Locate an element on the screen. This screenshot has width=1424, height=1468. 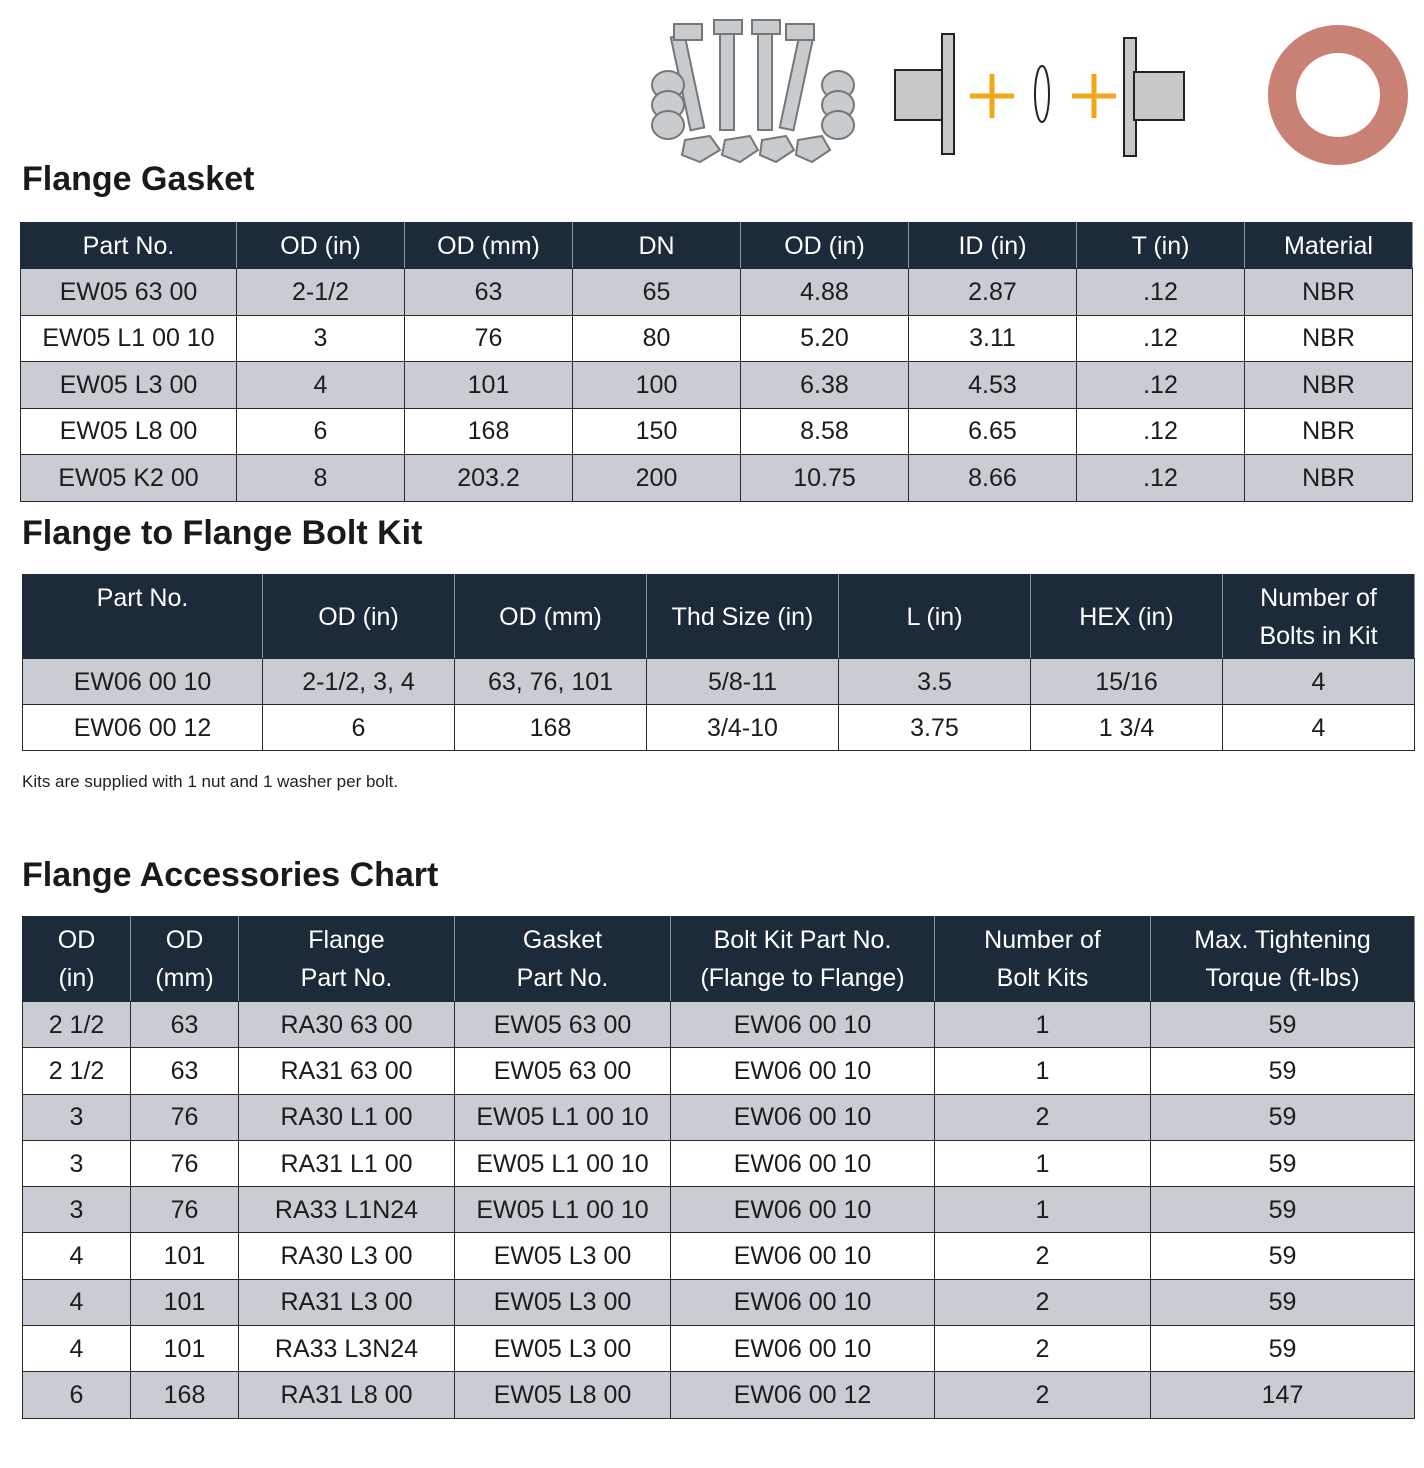
table-cell: EW05 L8 00 is located at coordinates (562, 1395).